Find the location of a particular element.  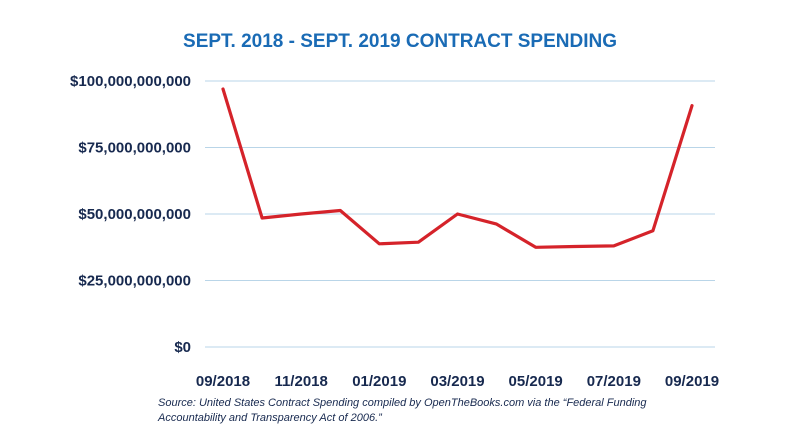

x-tick-label: 07/2019 is located at coordinates (614, 381).